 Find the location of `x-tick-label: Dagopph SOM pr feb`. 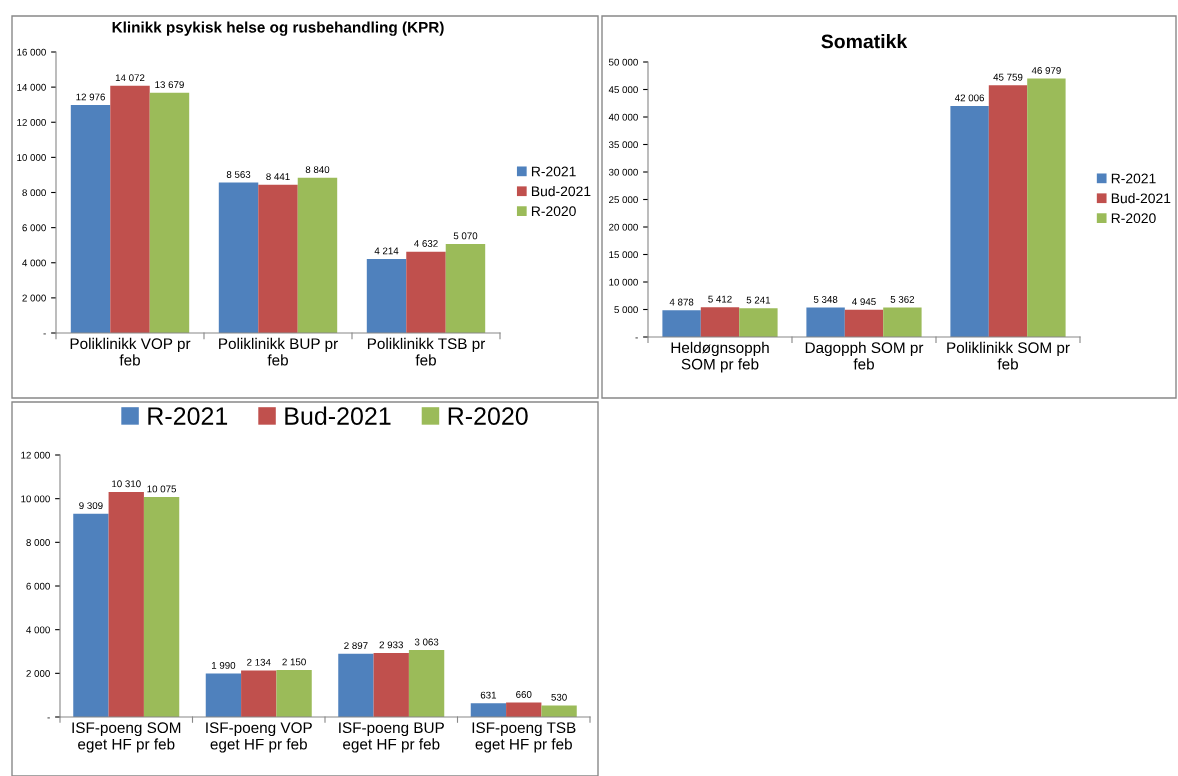

x-tick-label: Dagopph SOM pr feb is located at coordinates (864, 355).